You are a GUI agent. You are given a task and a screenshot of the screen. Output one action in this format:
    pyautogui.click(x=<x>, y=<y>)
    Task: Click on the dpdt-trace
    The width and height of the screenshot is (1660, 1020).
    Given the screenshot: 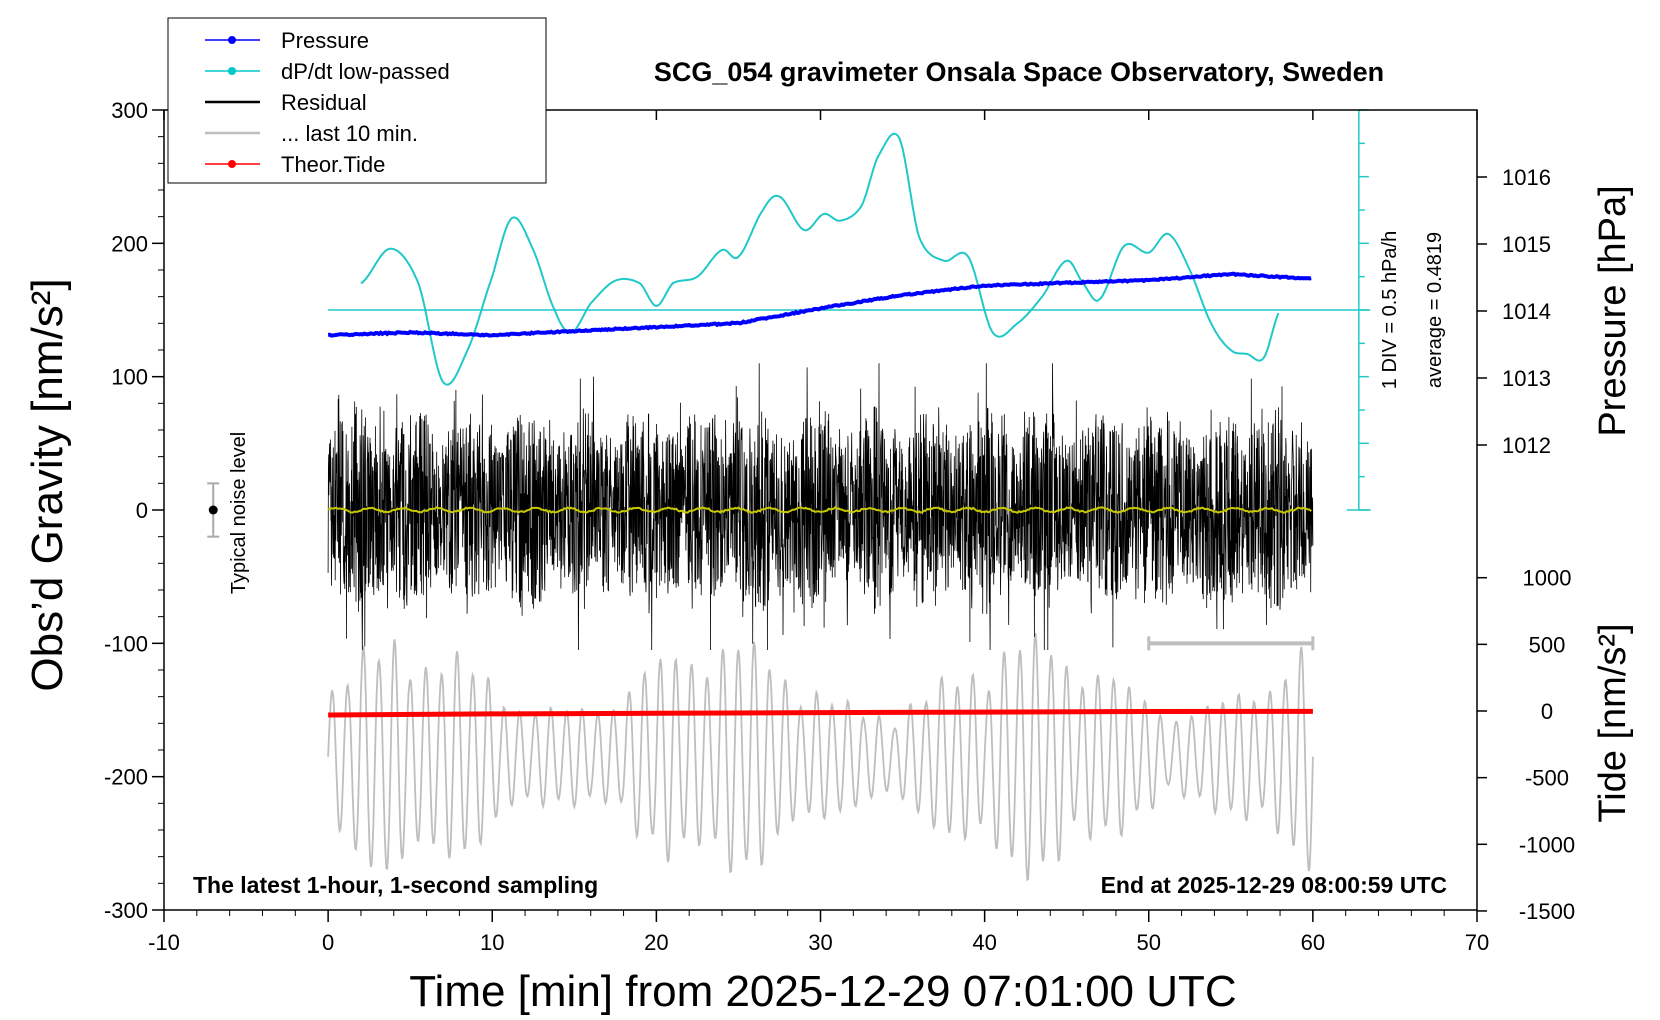 What is the action you would take?
    pyautogui.click(x=820, y=259)
    